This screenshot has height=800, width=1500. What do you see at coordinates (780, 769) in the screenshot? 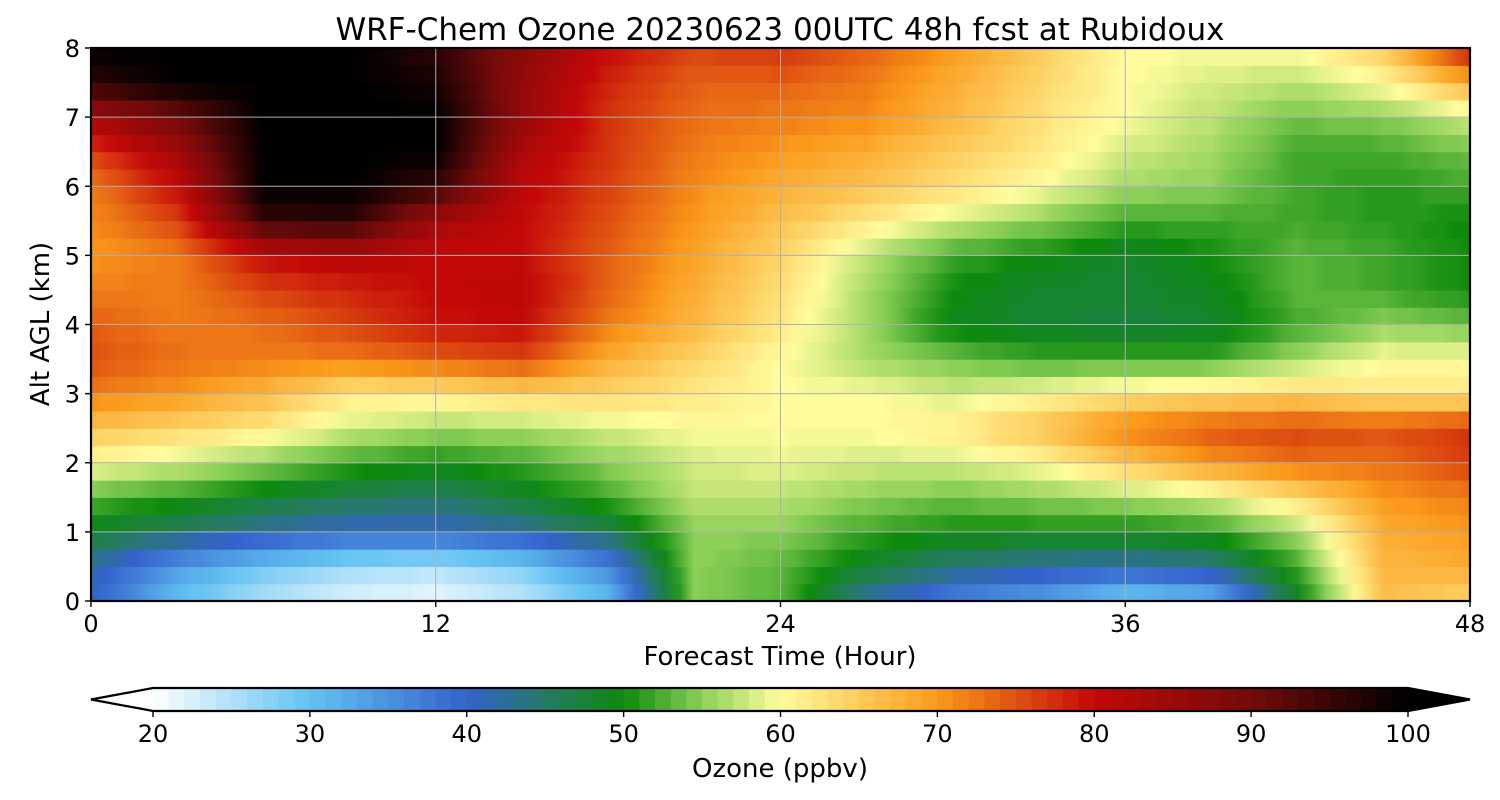
I see `colorbar-label: Ozone (ppbv)` at bounding box center [780, 769].